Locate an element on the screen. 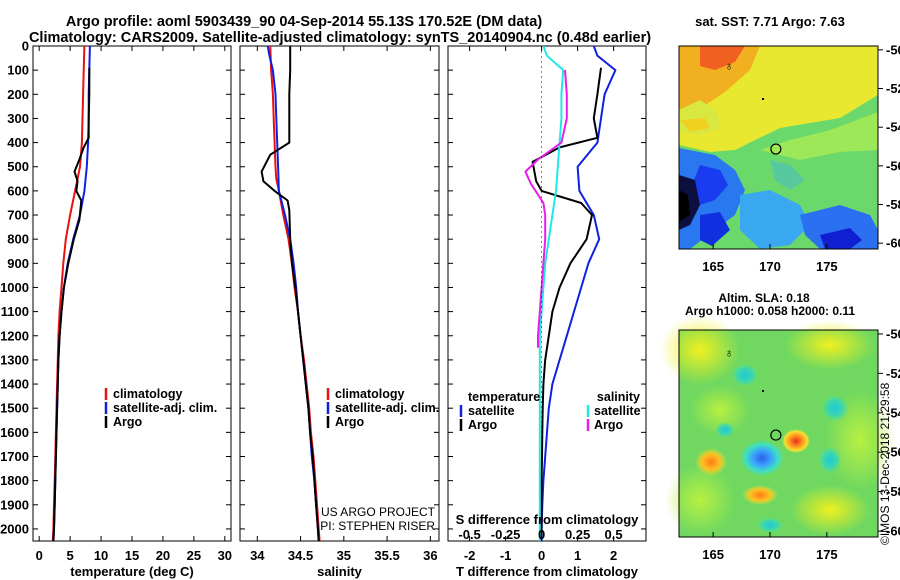  x-tick-label: 34 is located at coordinates (257, 555).